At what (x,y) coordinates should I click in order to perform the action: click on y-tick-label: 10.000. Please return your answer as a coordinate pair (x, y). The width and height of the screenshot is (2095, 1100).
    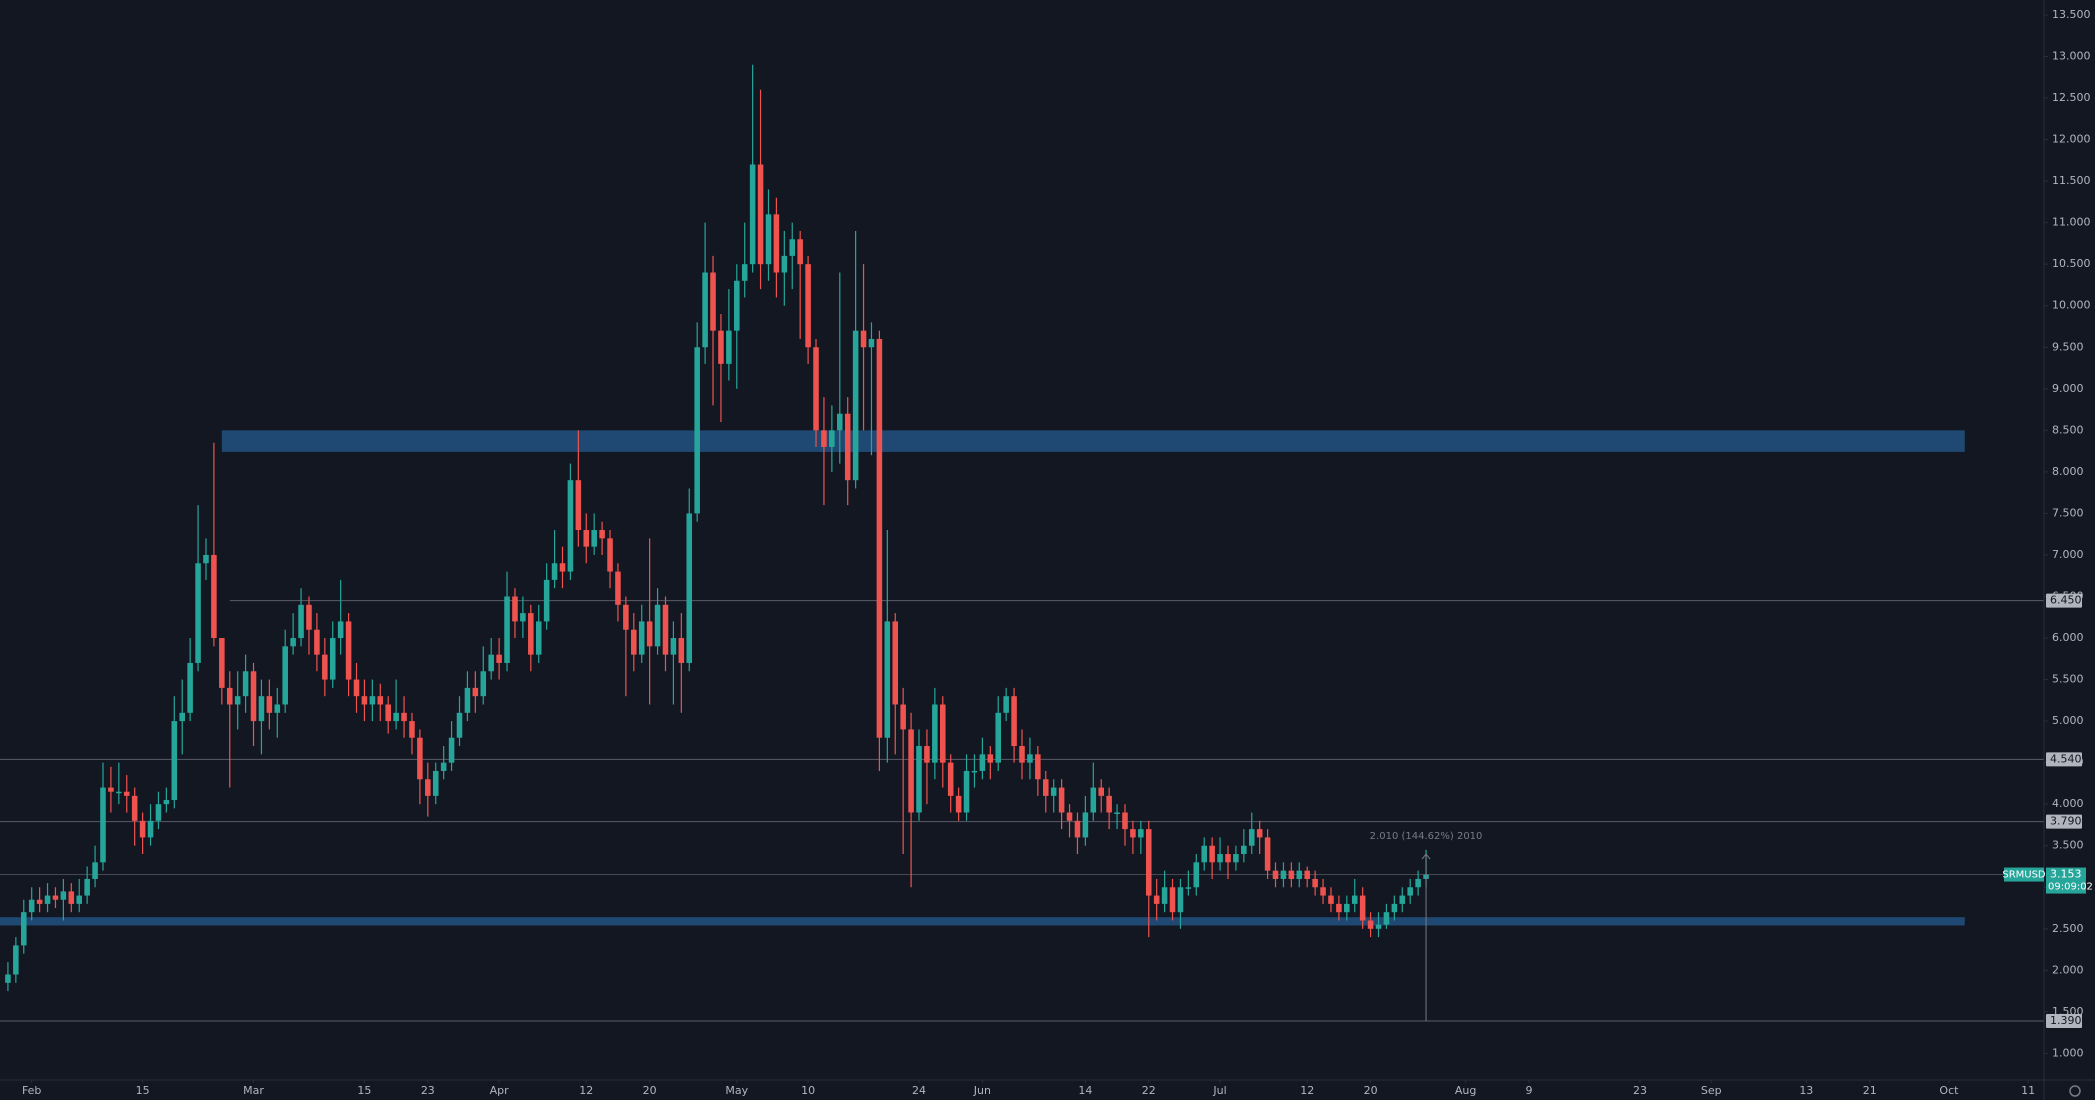
    Looking at the image, I should click on (2071, 305).